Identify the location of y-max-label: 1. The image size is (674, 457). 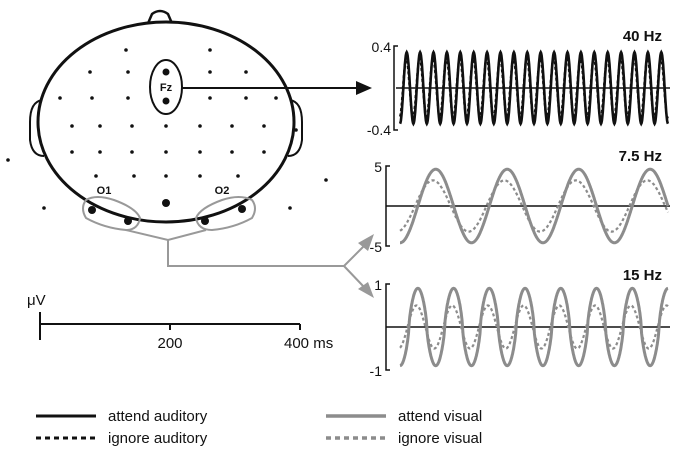
(378, 285).